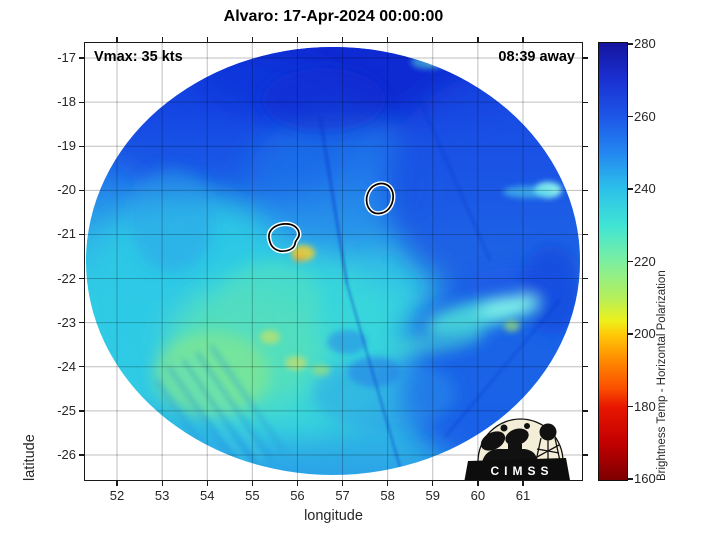 This screenshot has width=720, height=540. What do you see at coordinates (432, 495) in the screenshot?
I see `x-tick-label: 59` at bounding box center [432, 495].